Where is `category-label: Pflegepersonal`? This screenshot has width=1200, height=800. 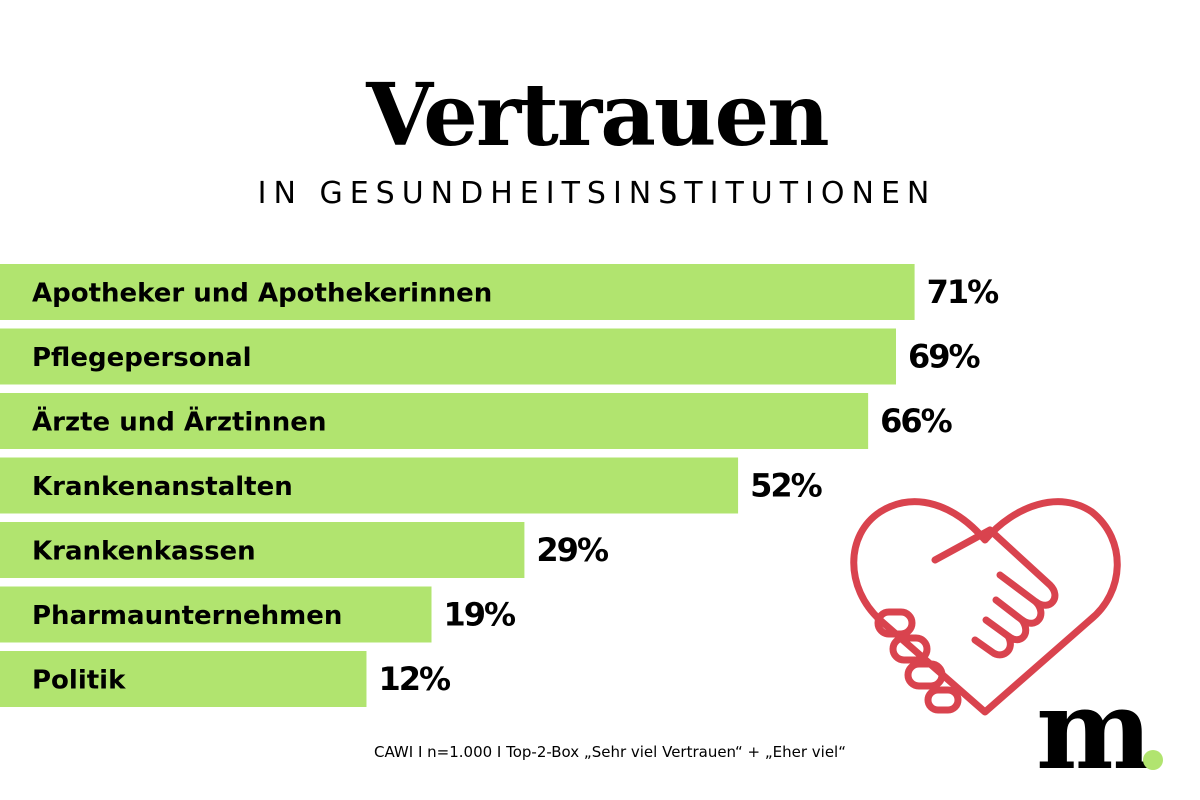 category-label: Pflegepersonal is located at coordinates (142, 358).